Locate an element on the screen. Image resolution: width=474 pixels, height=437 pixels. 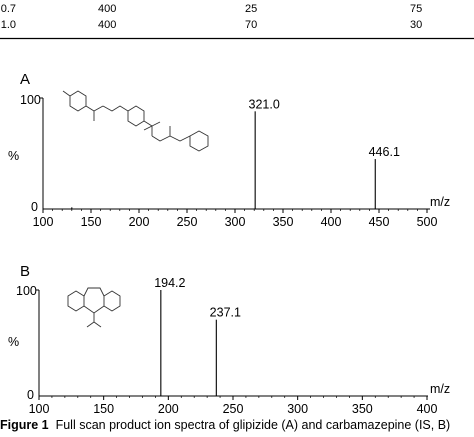
y-tick-0-b: 0 is located at coordinates (30, 395).